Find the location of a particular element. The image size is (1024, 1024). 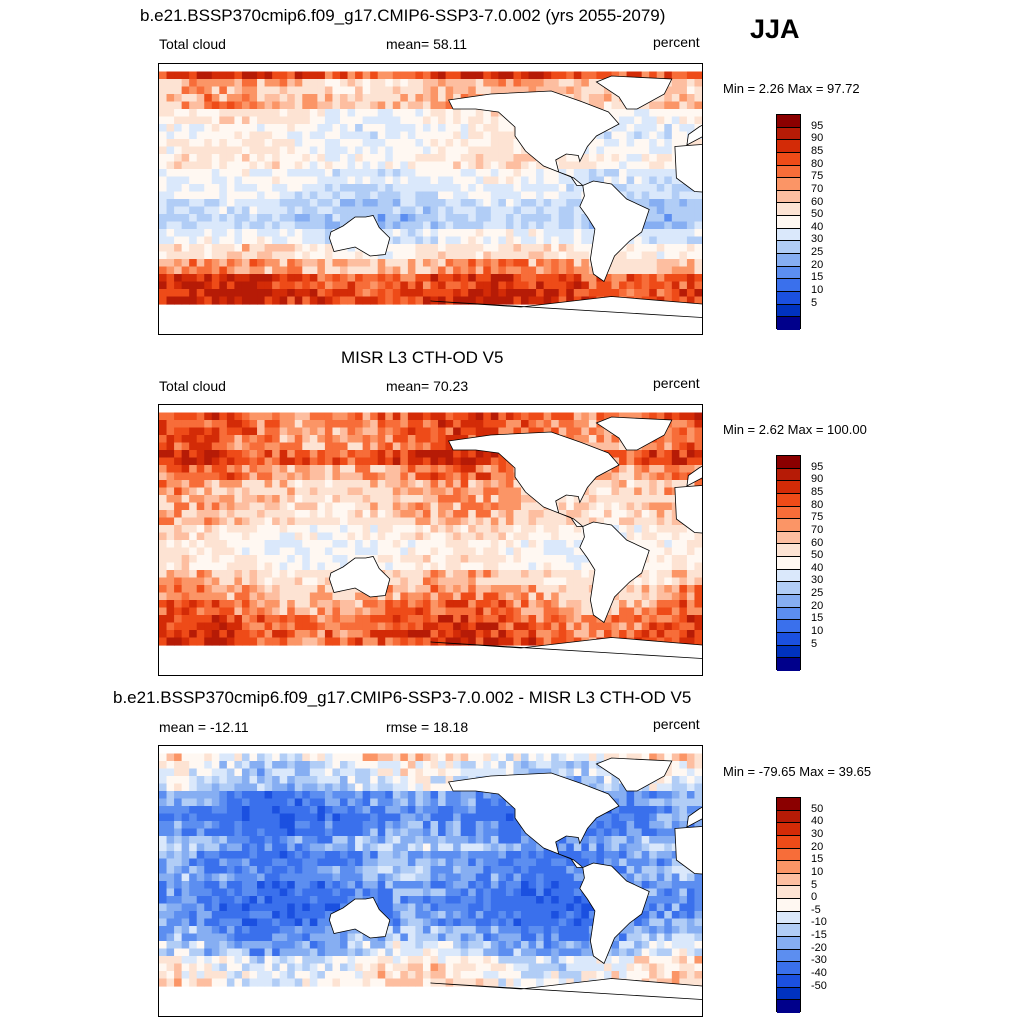

continent-outline is located at coordinates (694, 476).